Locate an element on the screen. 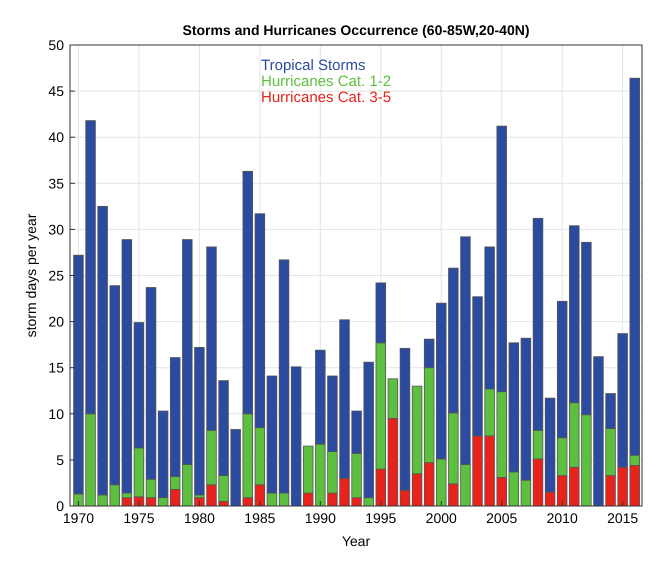  y-tick-label: 5 is located at coordinates (60, 460).